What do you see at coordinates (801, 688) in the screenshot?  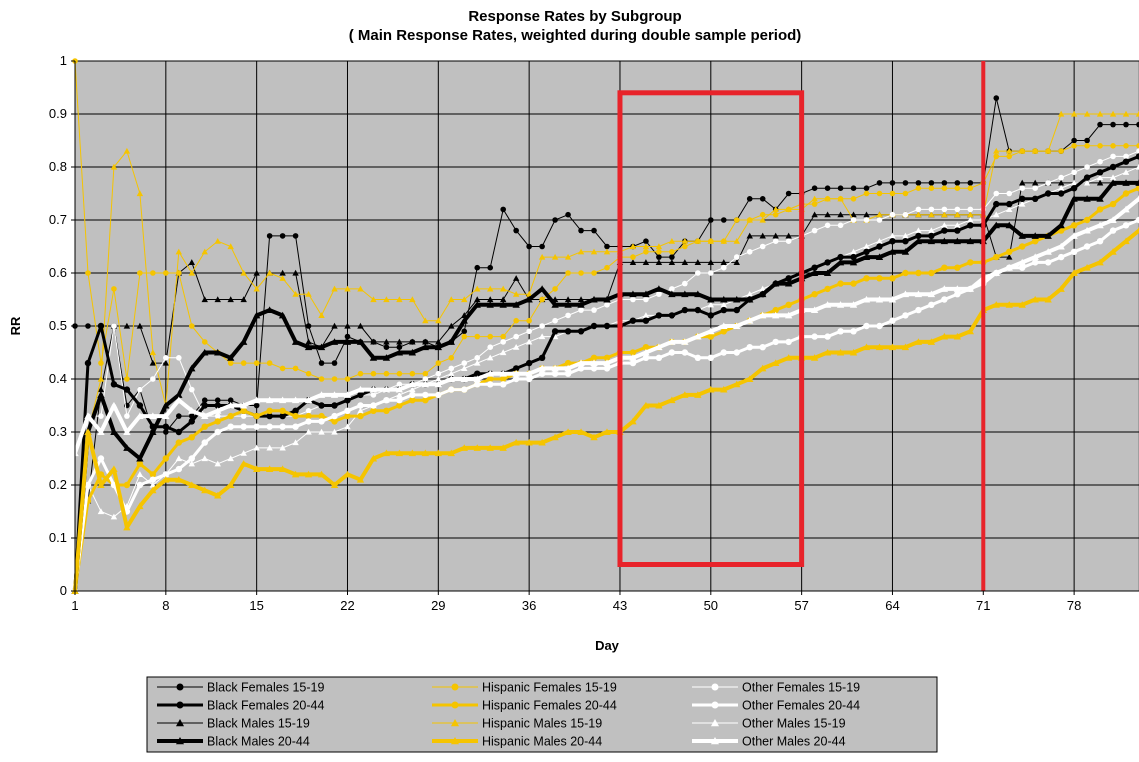 I see `legend-label: Other Females 15-19` at bounding box center [801, 688].